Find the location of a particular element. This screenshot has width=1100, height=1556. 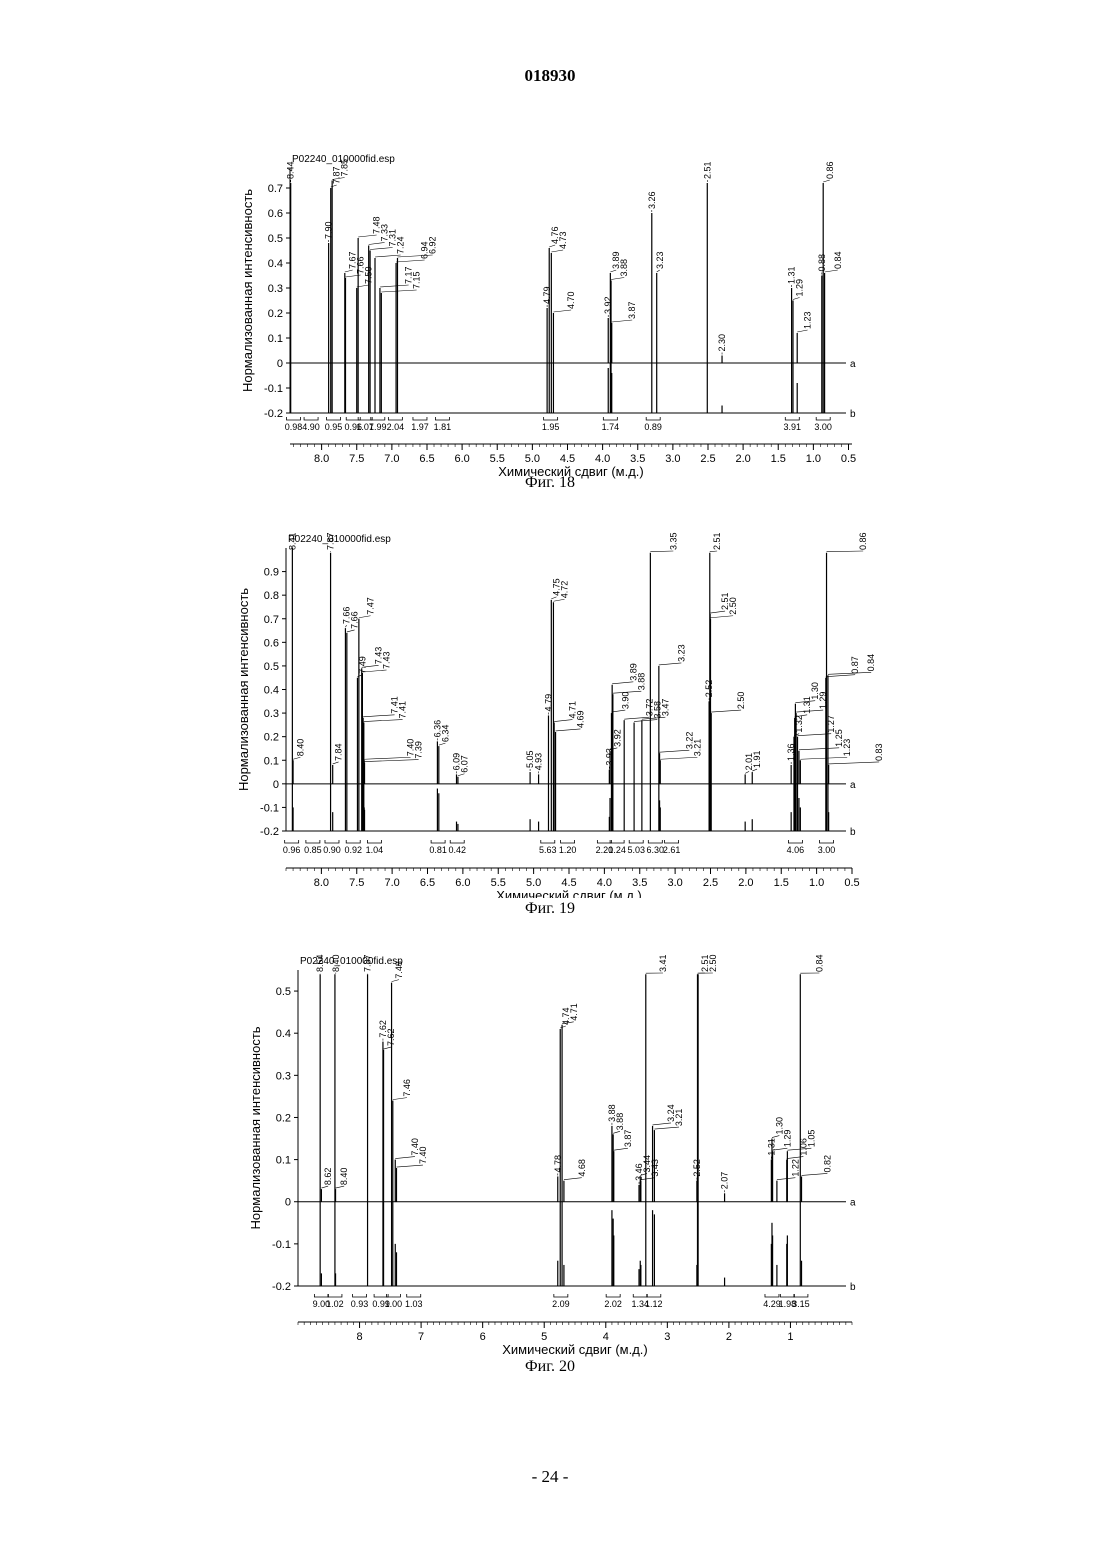

peak-label: 1.22 is located at coordinates (795, 1168).